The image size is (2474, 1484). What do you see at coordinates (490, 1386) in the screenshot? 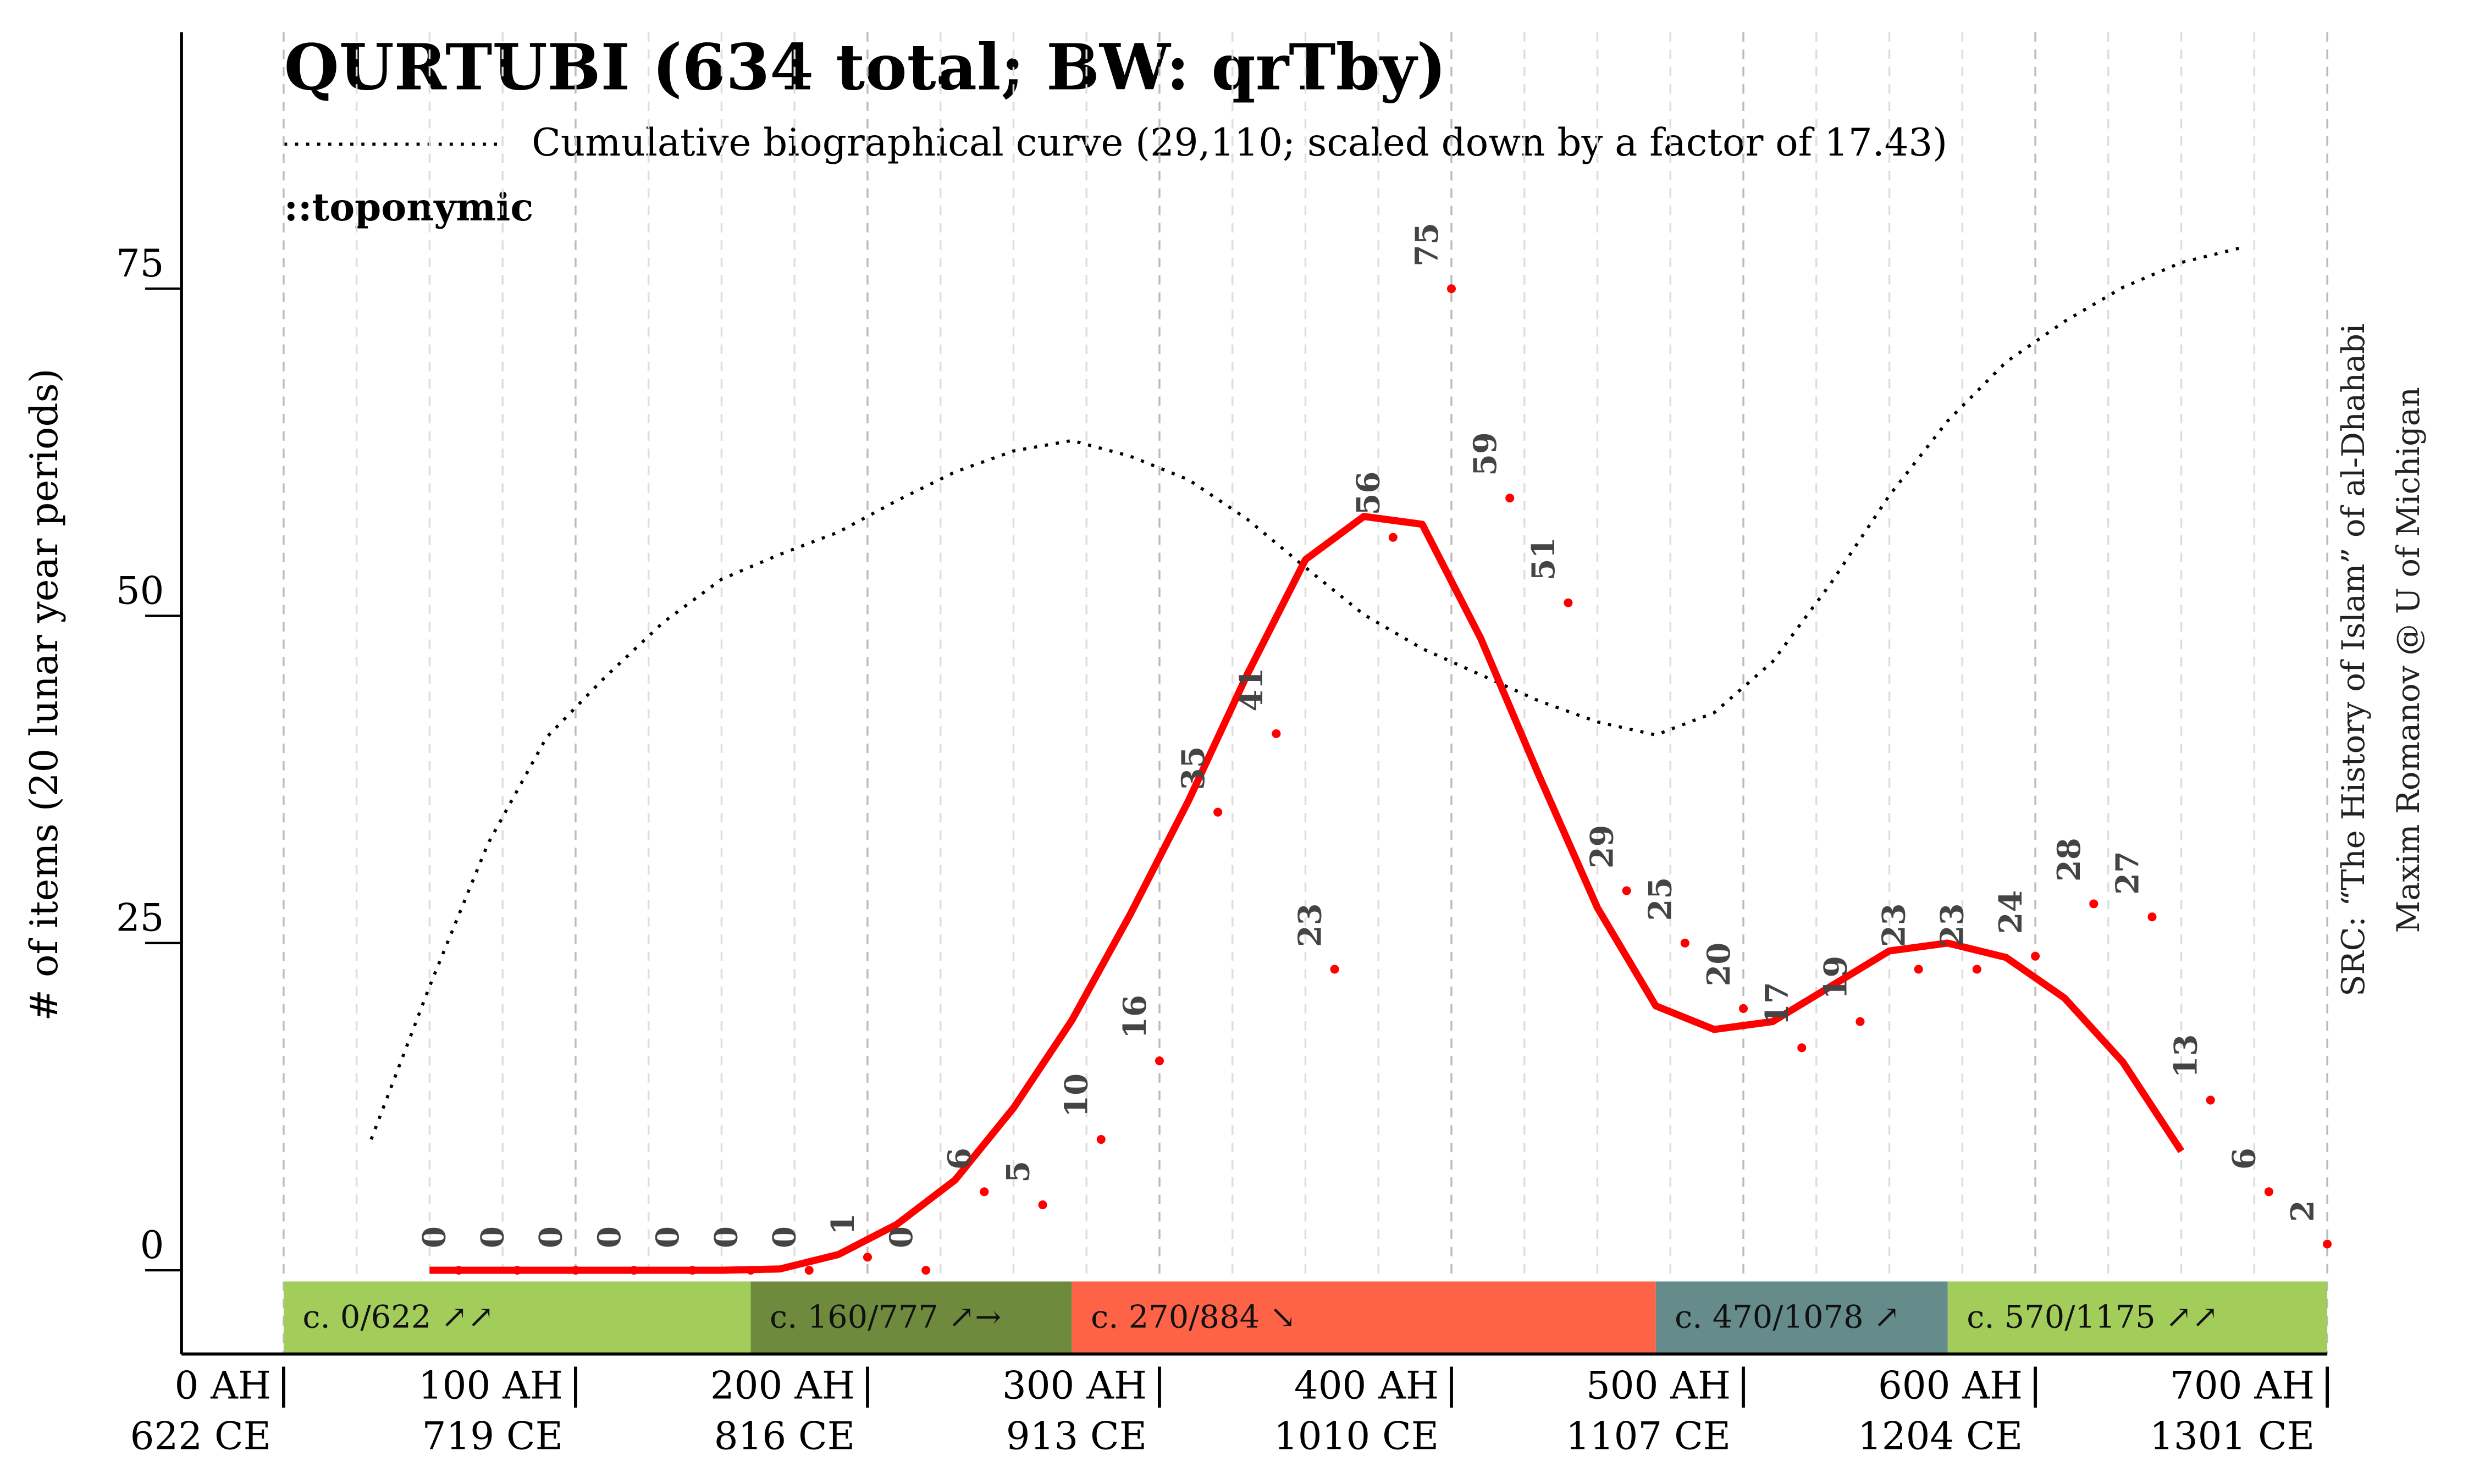
I see `x-tick-label: 100 AH` at bounding box center [490, 1386].